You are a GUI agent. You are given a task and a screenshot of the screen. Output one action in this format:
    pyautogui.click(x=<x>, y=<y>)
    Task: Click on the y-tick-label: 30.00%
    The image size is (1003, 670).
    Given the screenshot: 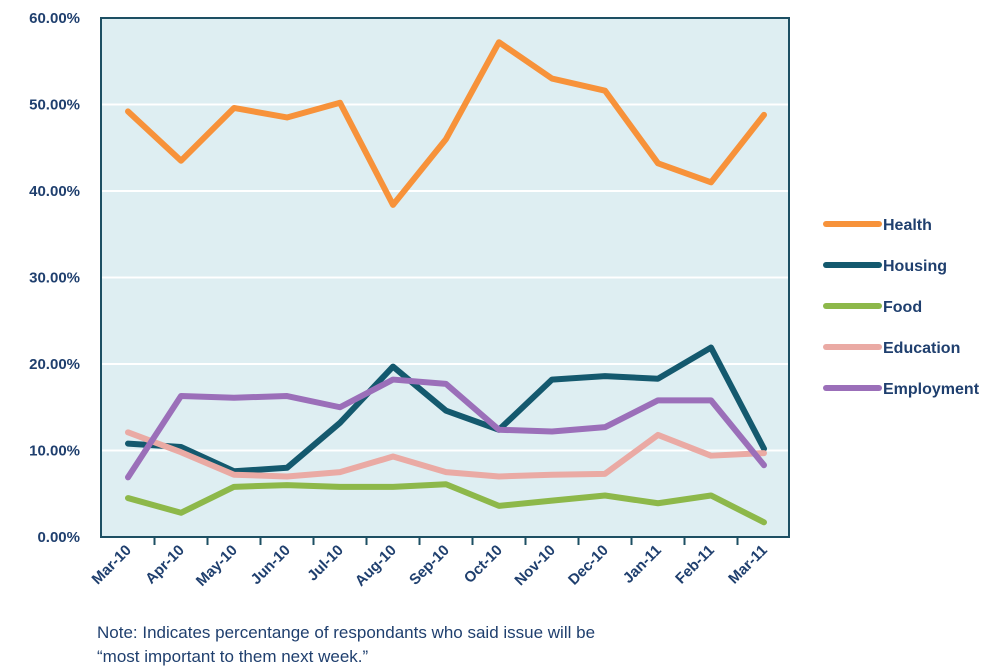 What is the action you would take?
    pyautogui.click(x=54, y=278)
    